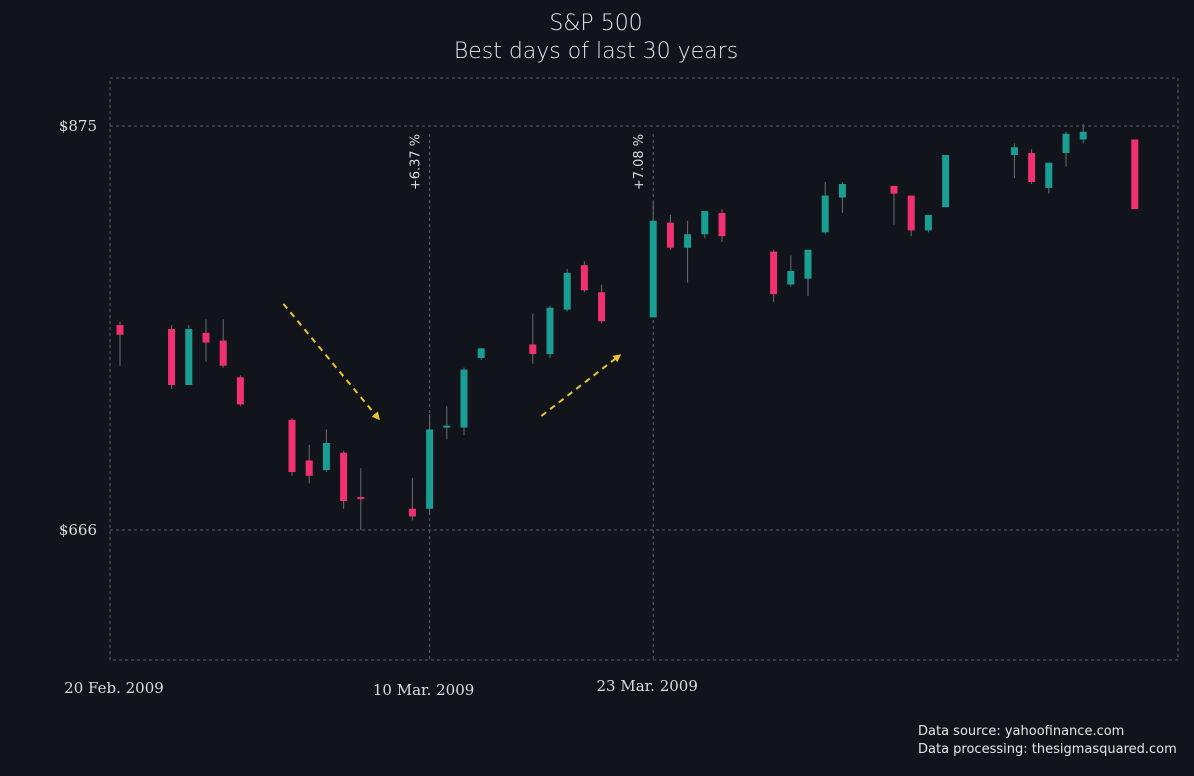 This screenshot has width=1194, height=776. I want to click on trend-arrow-down, so click(331, 362).